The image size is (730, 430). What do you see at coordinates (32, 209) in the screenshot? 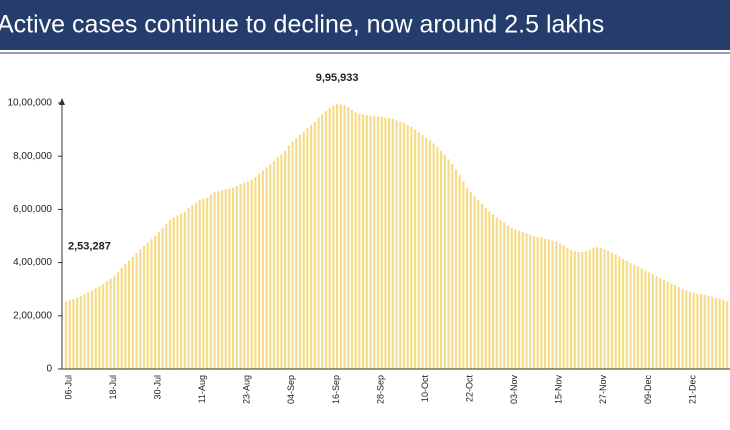
I see `y-tick-label: 6,00,000` at bounding box center [32, 209].